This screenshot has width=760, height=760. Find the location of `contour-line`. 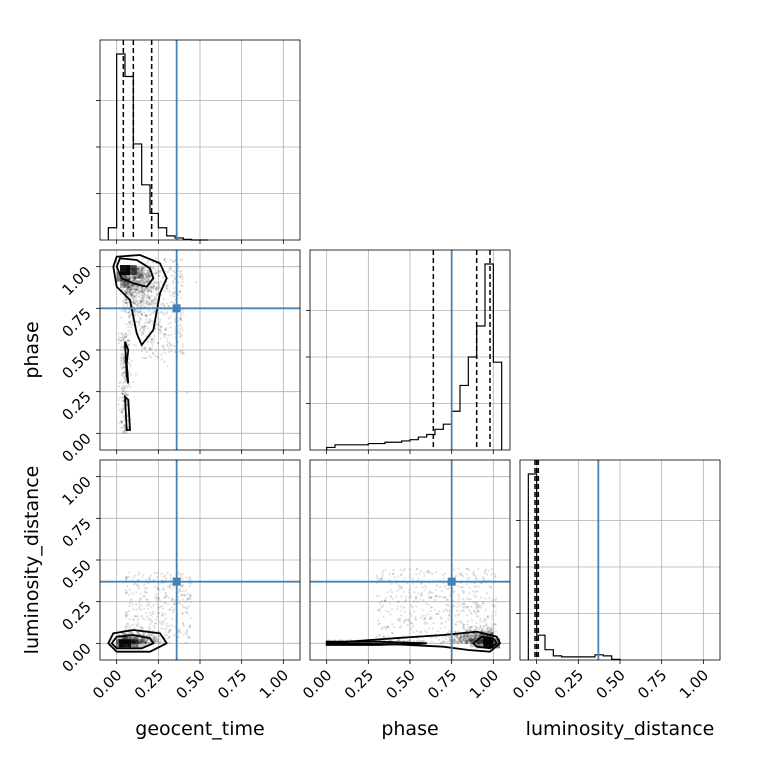

contour-line is located at coordinates (132, 642).